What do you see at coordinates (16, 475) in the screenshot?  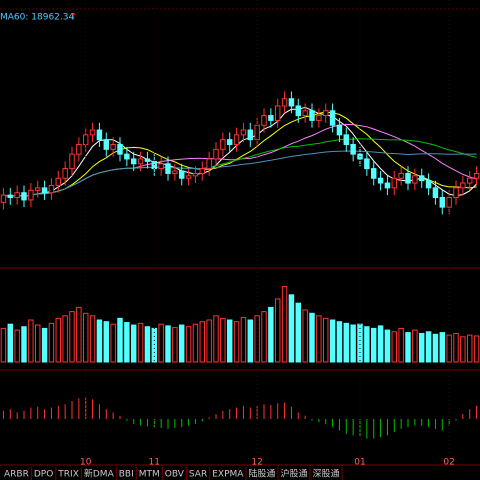 I see `indicator-tab: ARBR` at bounding box center [16, 475].